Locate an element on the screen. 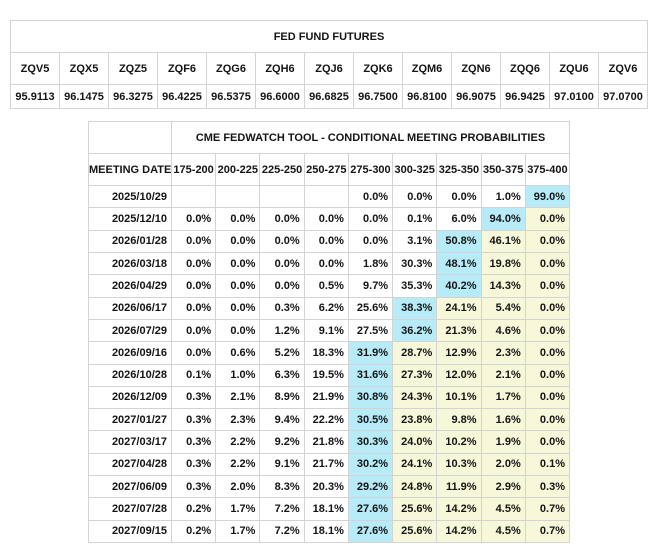 The image size is (656, 555). futures-price-cell: 95.9113 is located at coordinates (35, 96).